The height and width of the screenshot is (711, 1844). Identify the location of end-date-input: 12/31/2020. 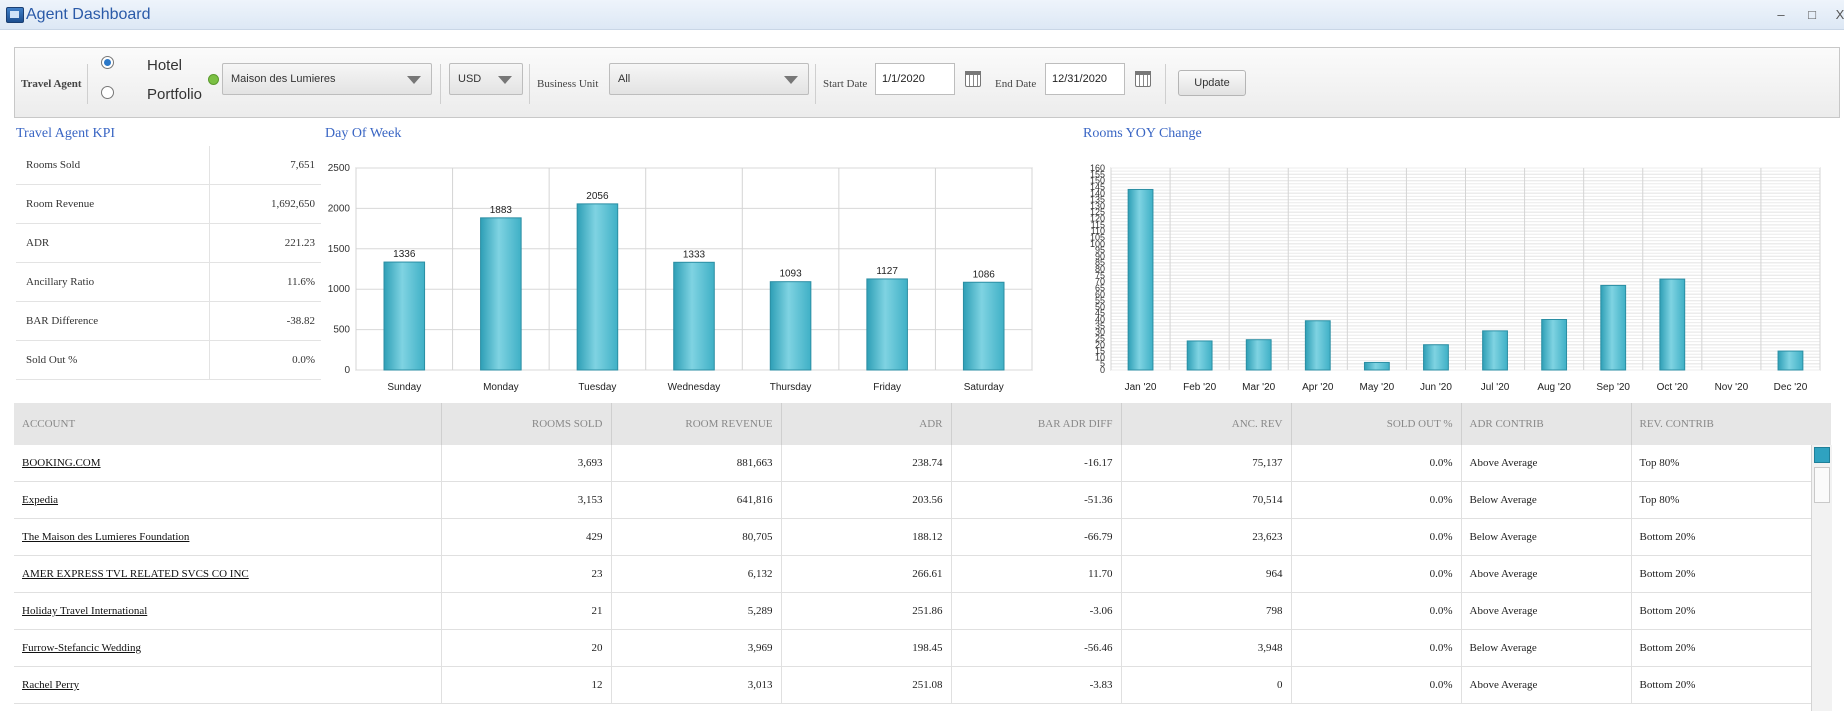
(1085, 79).